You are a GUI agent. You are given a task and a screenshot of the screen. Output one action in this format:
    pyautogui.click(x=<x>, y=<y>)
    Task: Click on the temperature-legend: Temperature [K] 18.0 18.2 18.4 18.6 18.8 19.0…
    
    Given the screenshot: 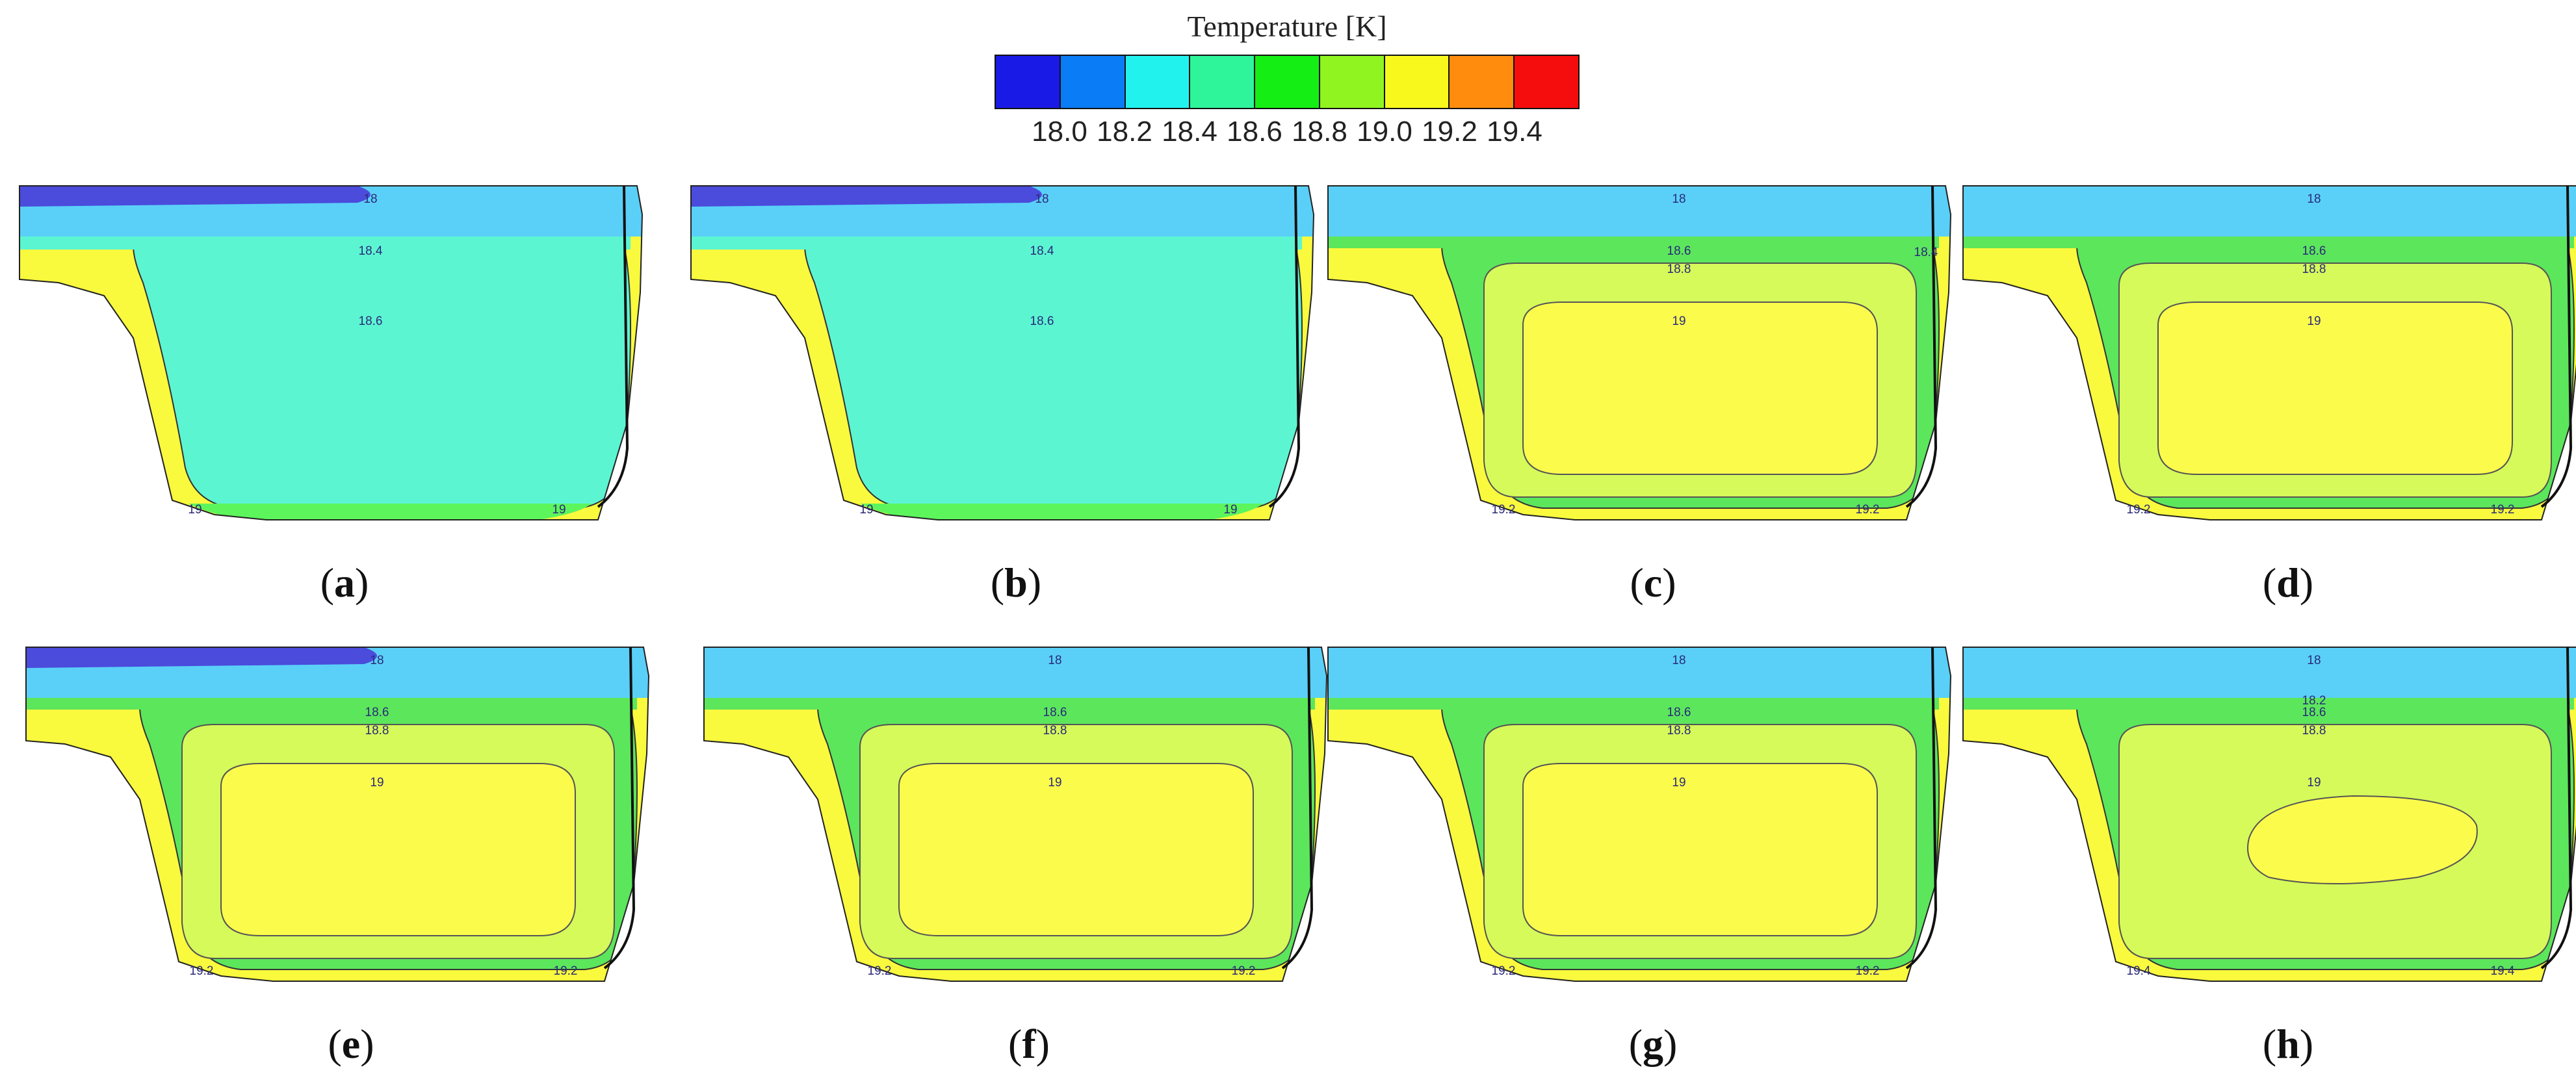 What is the action you would take?
    pyautogui.click(x=1290, y=80)
    